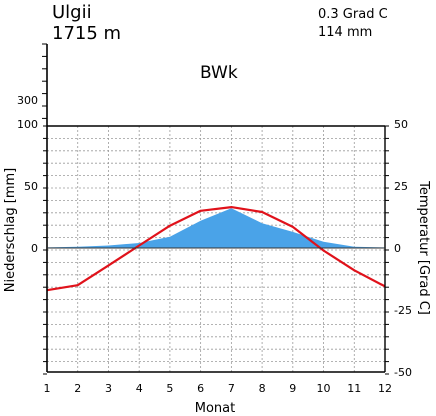  What do you see at coordinates (77, 388) in the screenshot?
I see `x-tick-label: 2` at bounding box center [77, 388].